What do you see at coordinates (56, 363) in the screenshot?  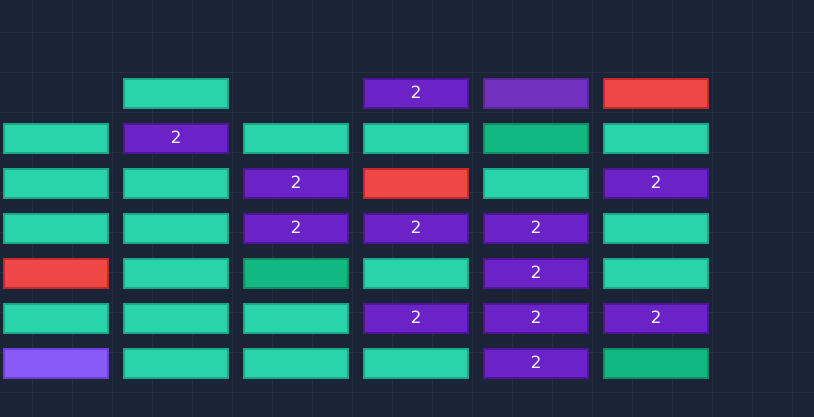 I see `brick-powerup` at bounding box center [56, 363].